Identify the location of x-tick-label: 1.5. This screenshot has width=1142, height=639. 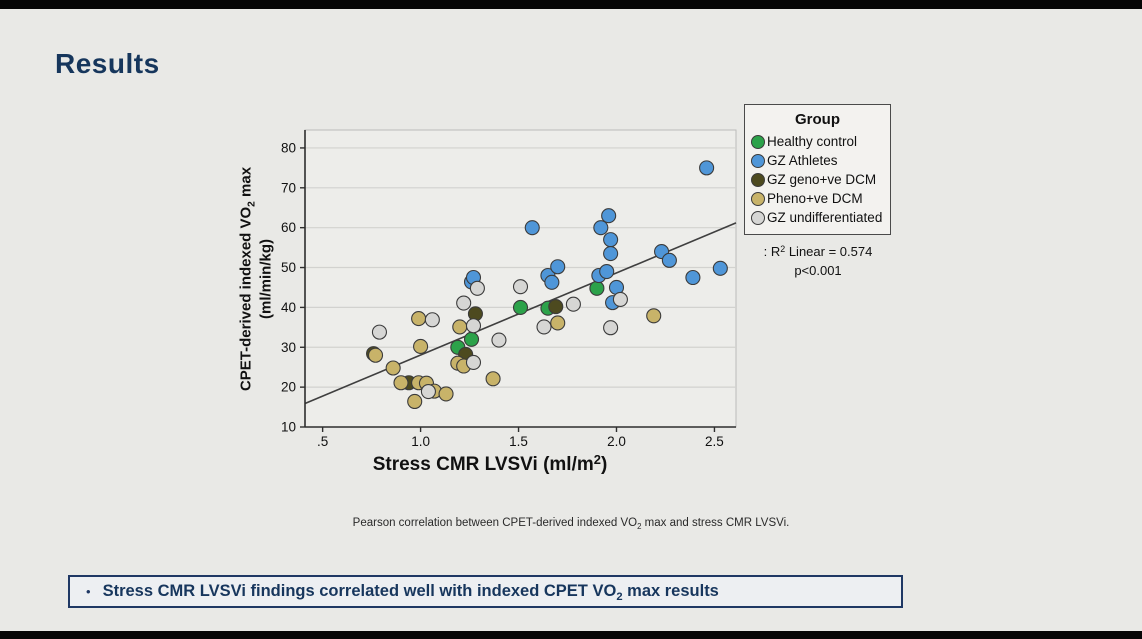
(518, 441).